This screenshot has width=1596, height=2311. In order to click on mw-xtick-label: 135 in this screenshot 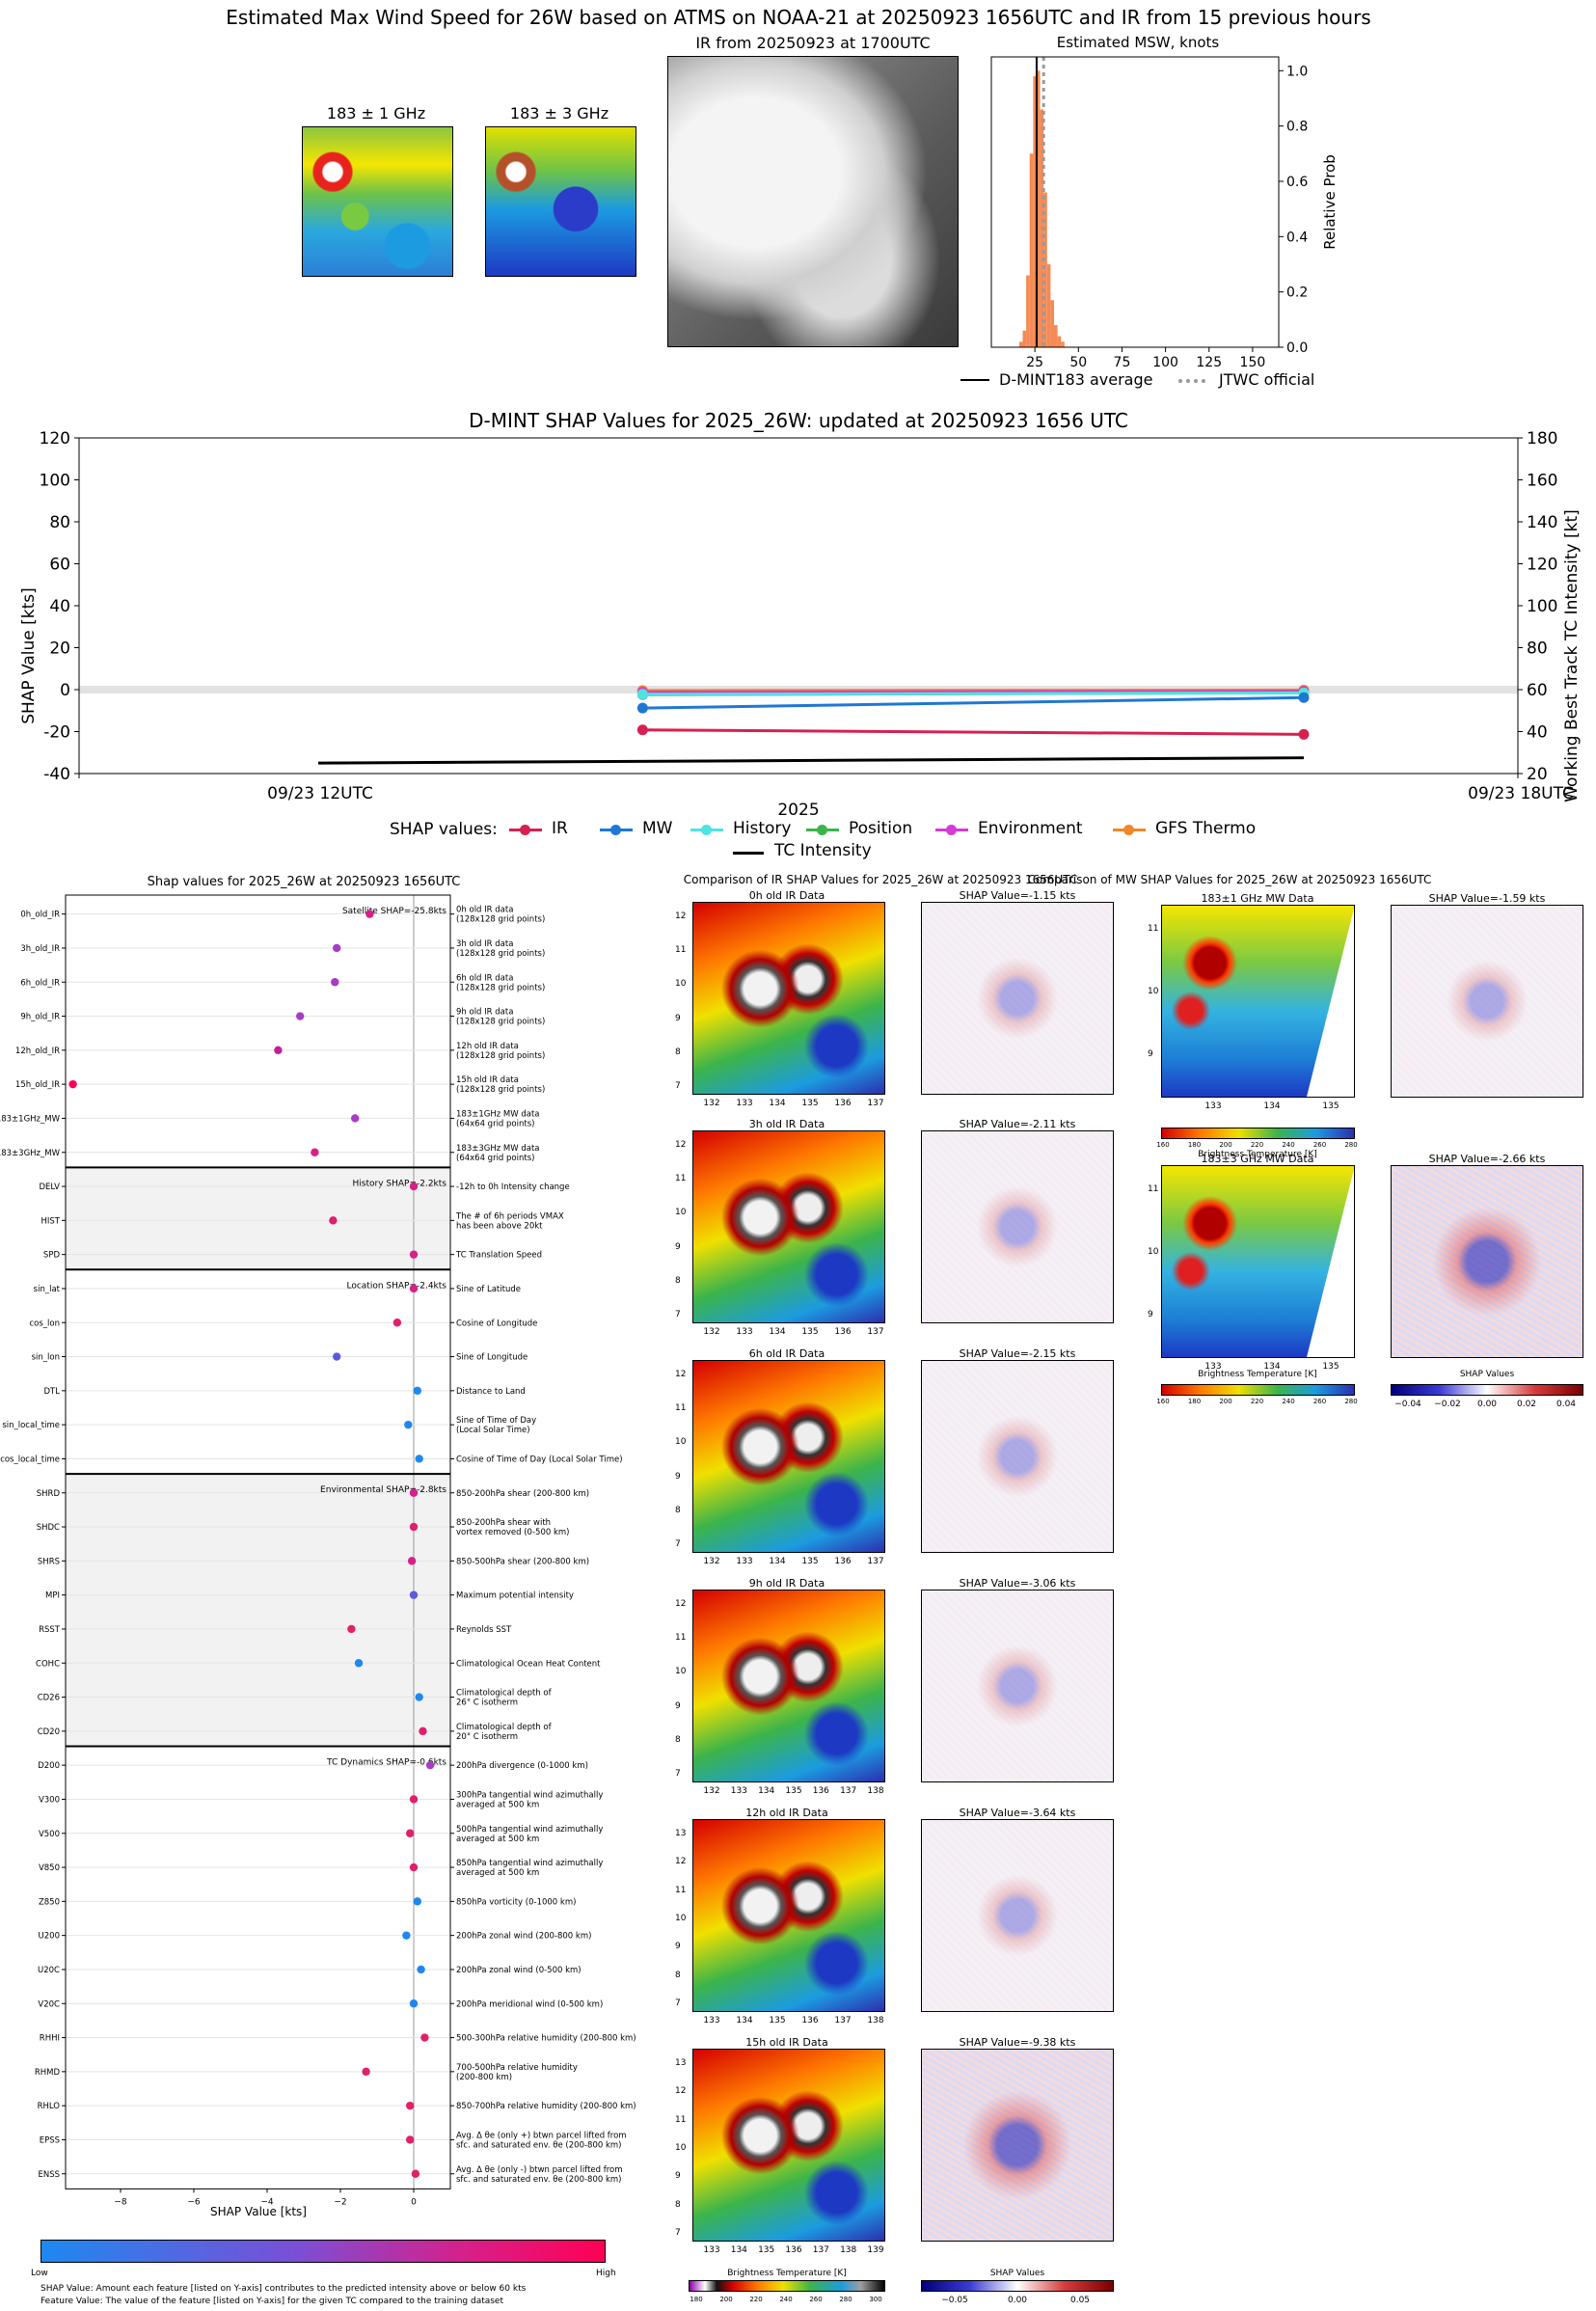, I will do `click(1330, 1367)`.